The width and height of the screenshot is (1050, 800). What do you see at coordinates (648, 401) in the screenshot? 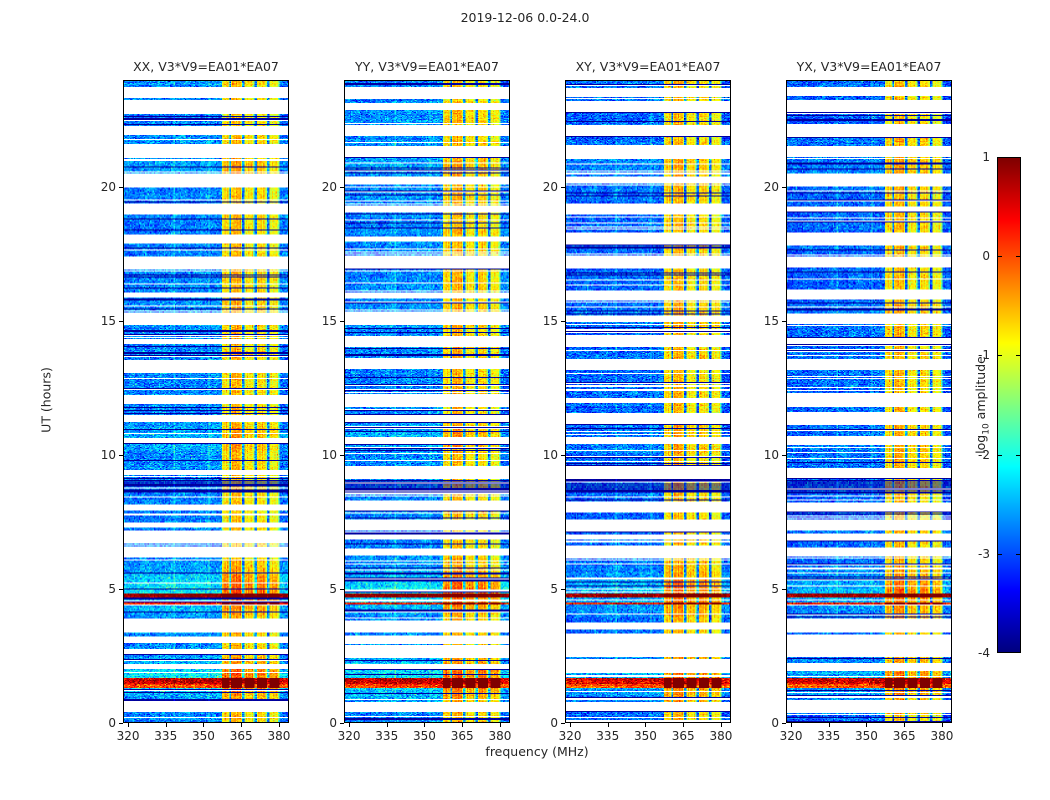
I see `heatmap-axes-xy` at bounding box center [648, 401].